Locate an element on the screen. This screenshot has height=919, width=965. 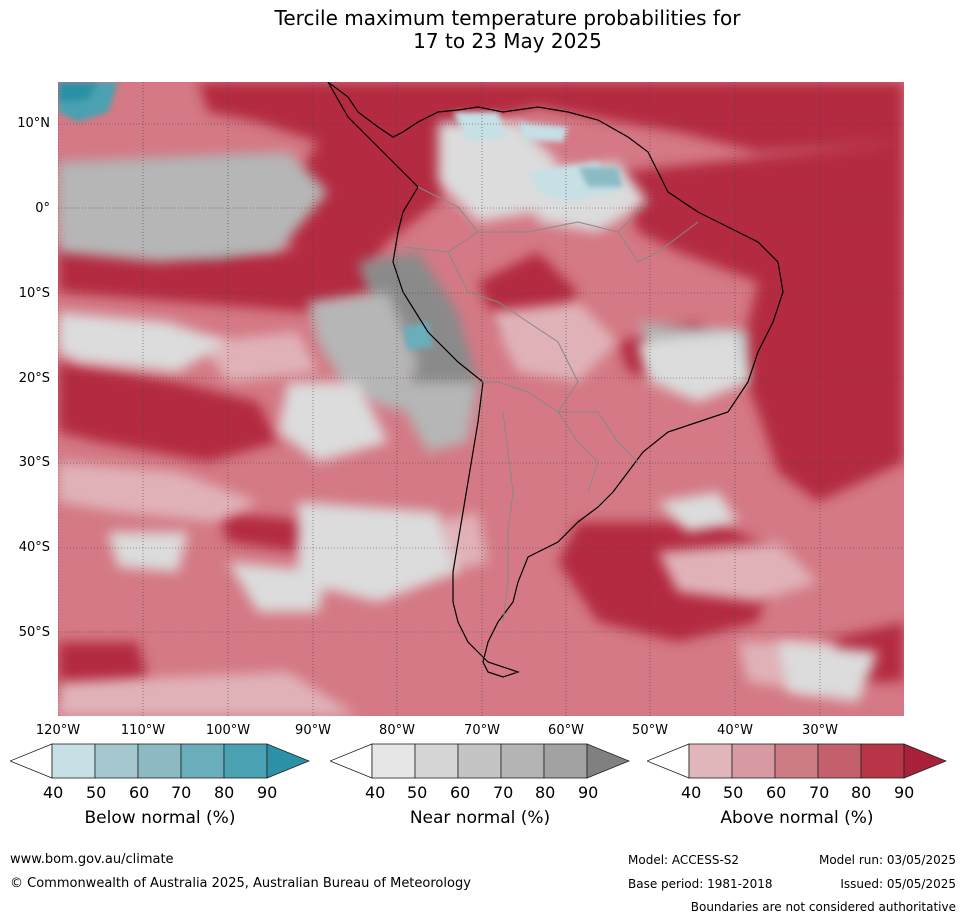
lat-label-10n: 10°N is located at coordinates (33, 123).